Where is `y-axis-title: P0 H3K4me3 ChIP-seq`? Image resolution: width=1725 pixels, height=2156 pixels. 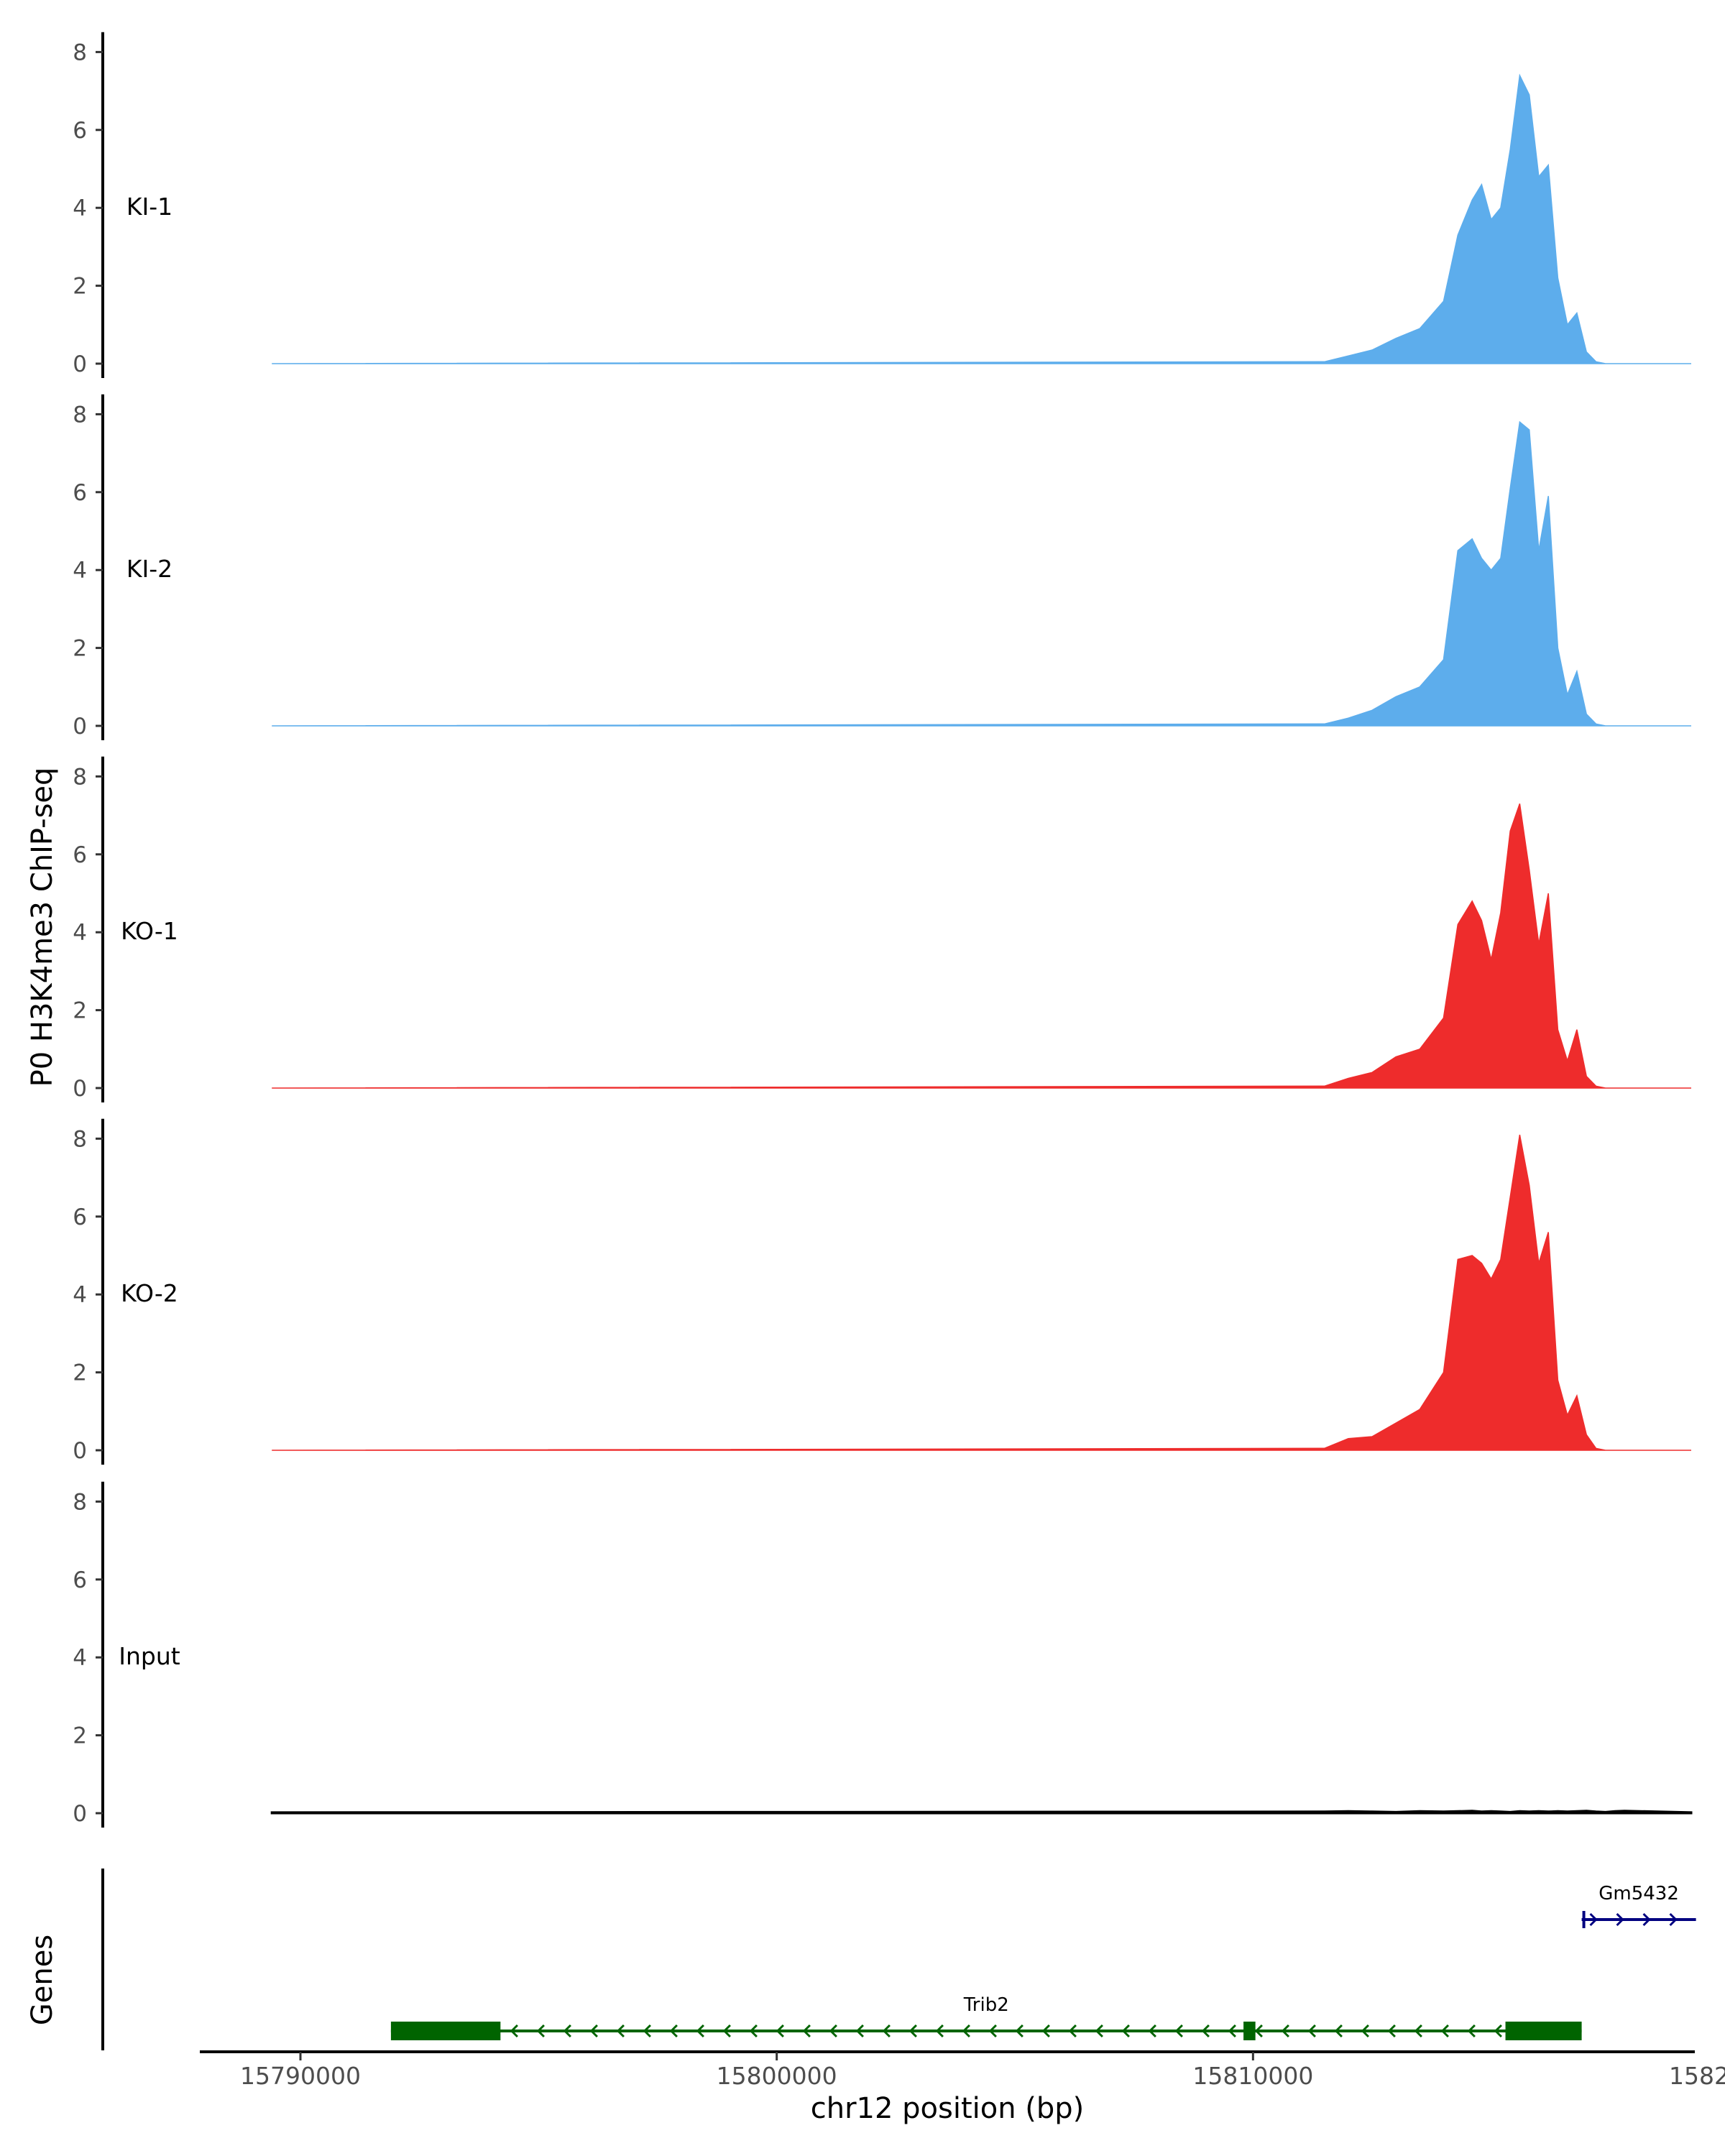 y-axis-title: P0 H3K4me3 ChIP-seq is located at coordinates (42, 927).